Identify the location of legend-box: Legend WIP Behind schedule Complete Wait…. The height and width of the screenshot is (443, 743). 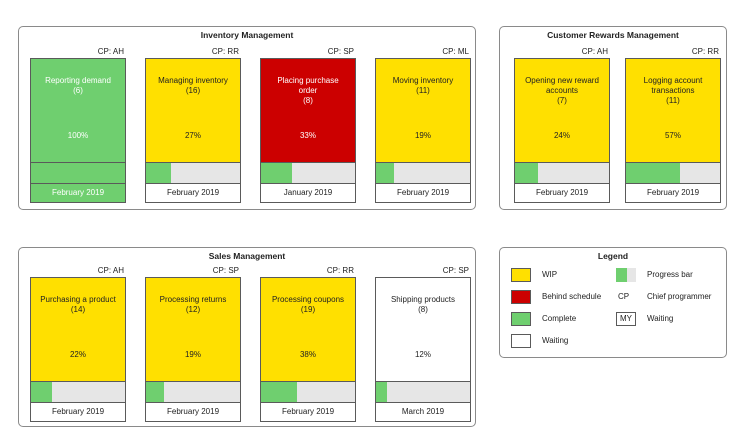
(613, 302).